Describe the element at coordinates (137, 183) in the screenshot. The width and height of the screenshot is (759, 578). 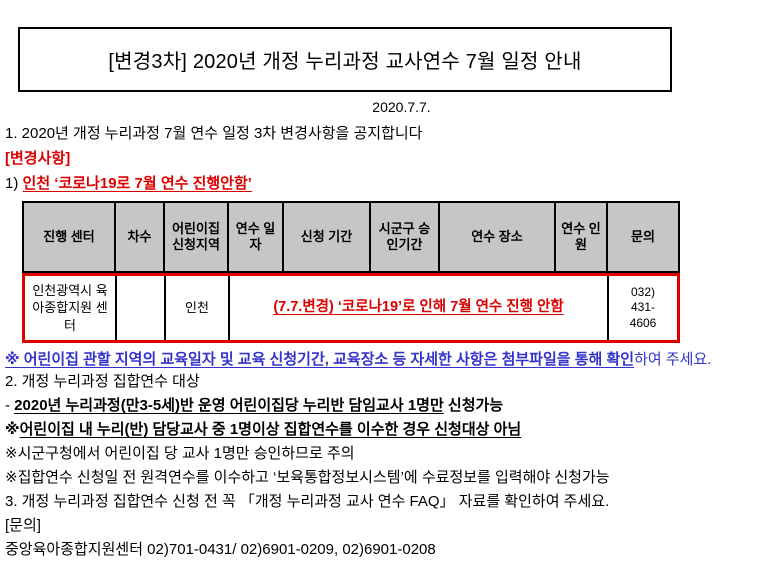
I see `change-item-text: 인천 ‘코로나19로 7월 연수 진행안함’` at that location.